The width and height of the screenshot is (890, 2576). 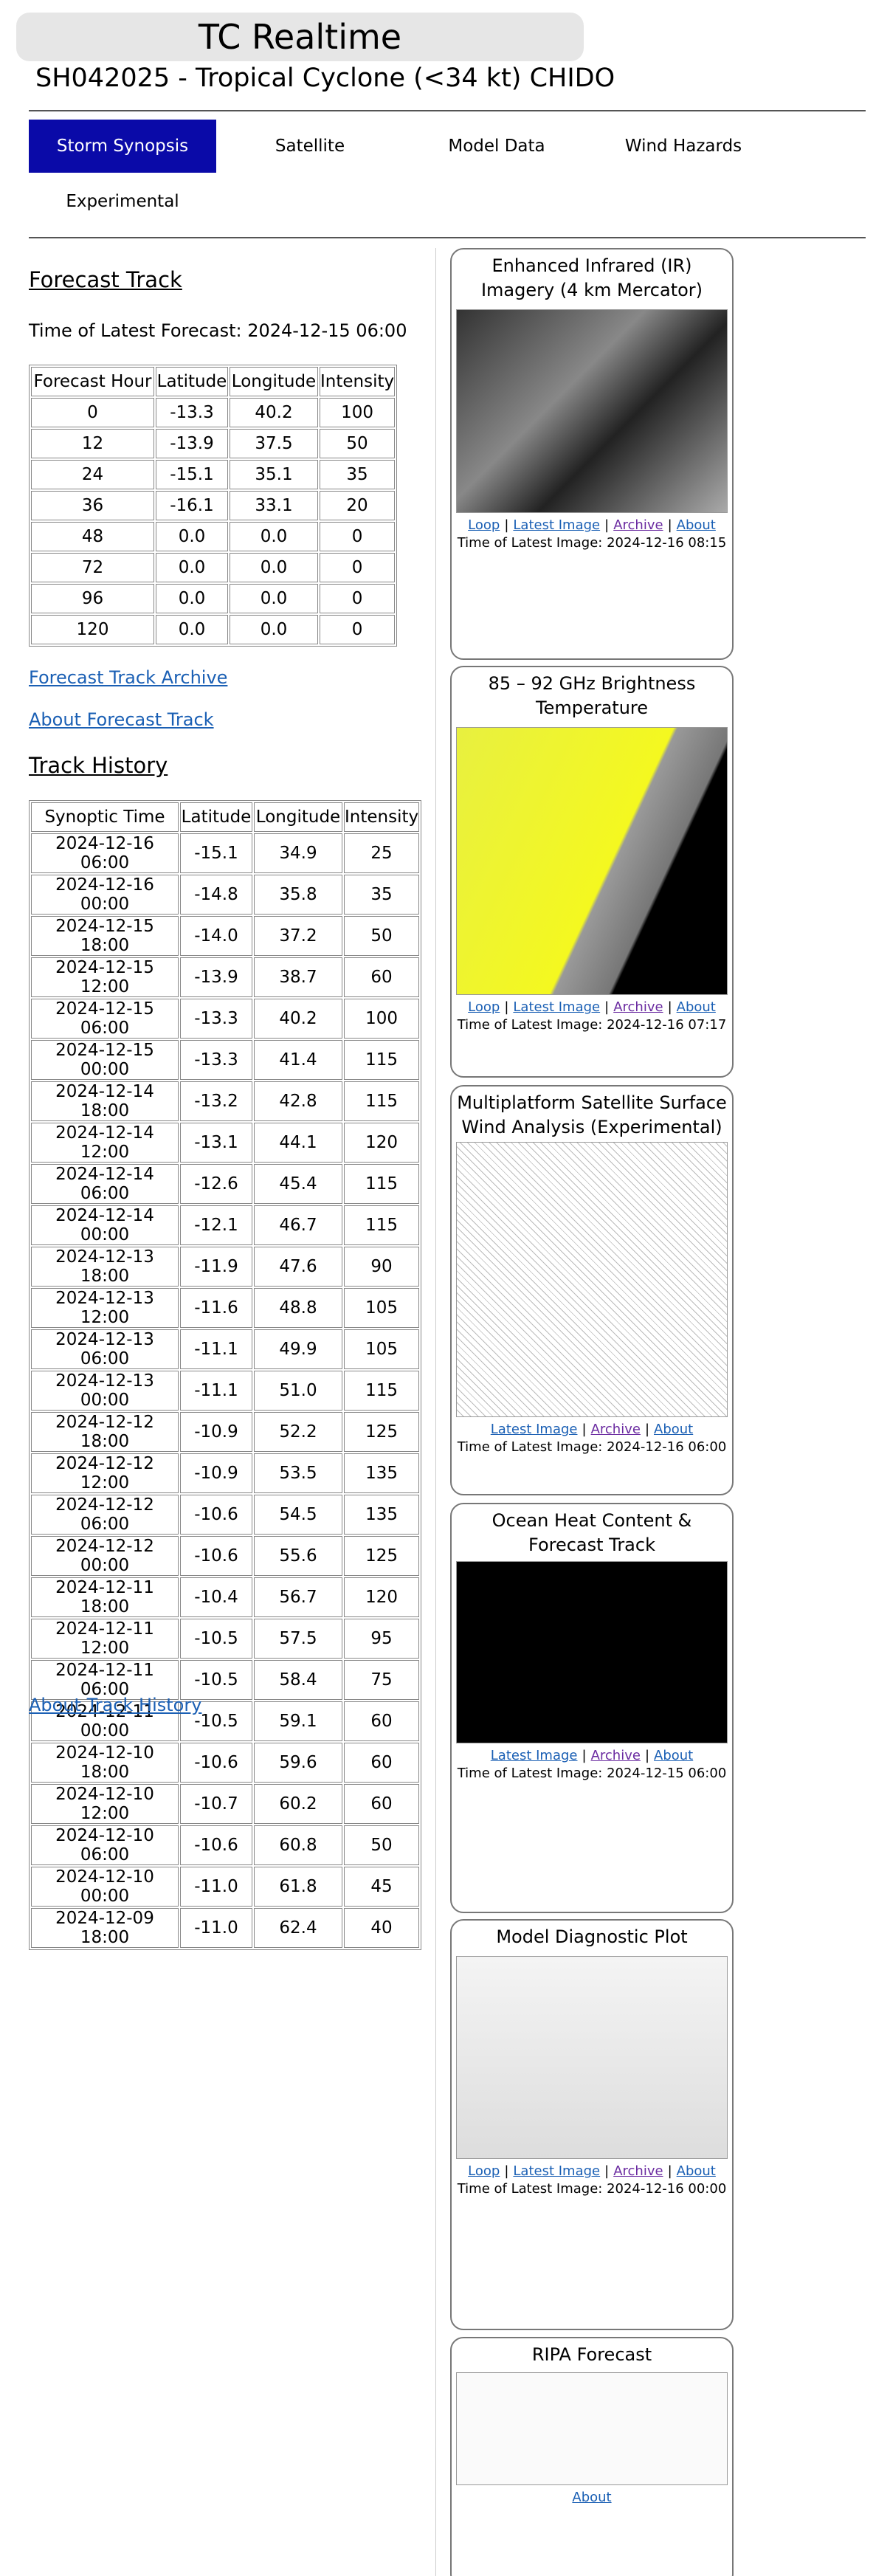 I want to click on table-row: 2024-12-16 06:00 -15.1 34.9 25, so click(x=225, y=853).